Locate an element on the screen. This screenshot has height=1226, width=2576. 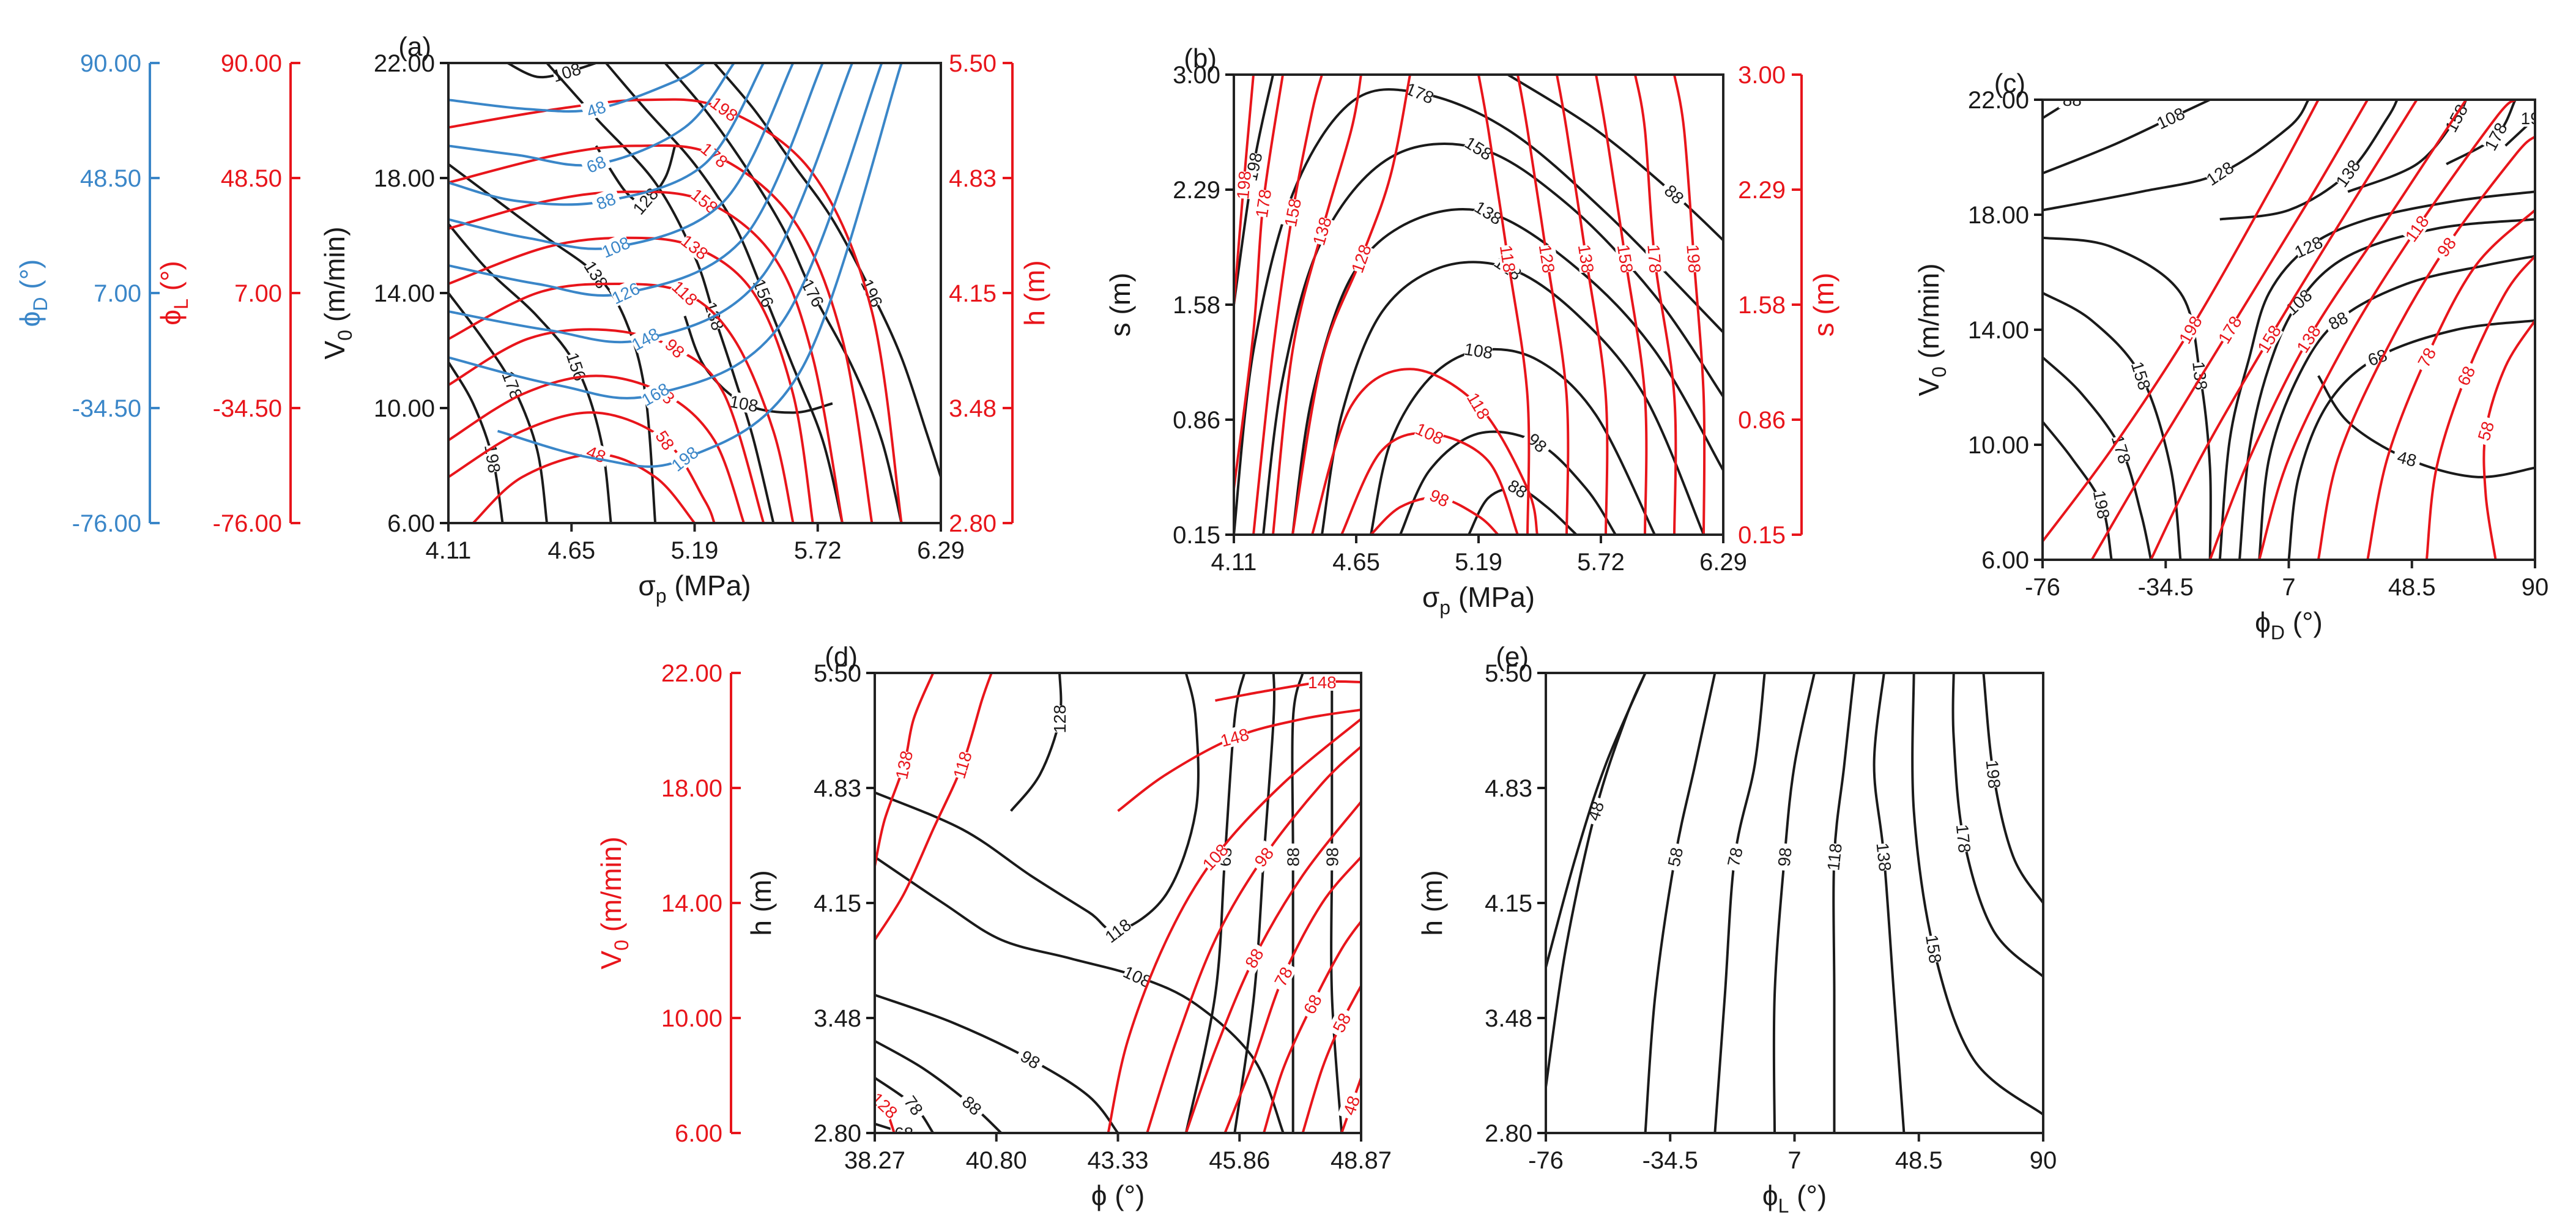
y-tick-label: 48.50 is located at coordinates (110, 178).